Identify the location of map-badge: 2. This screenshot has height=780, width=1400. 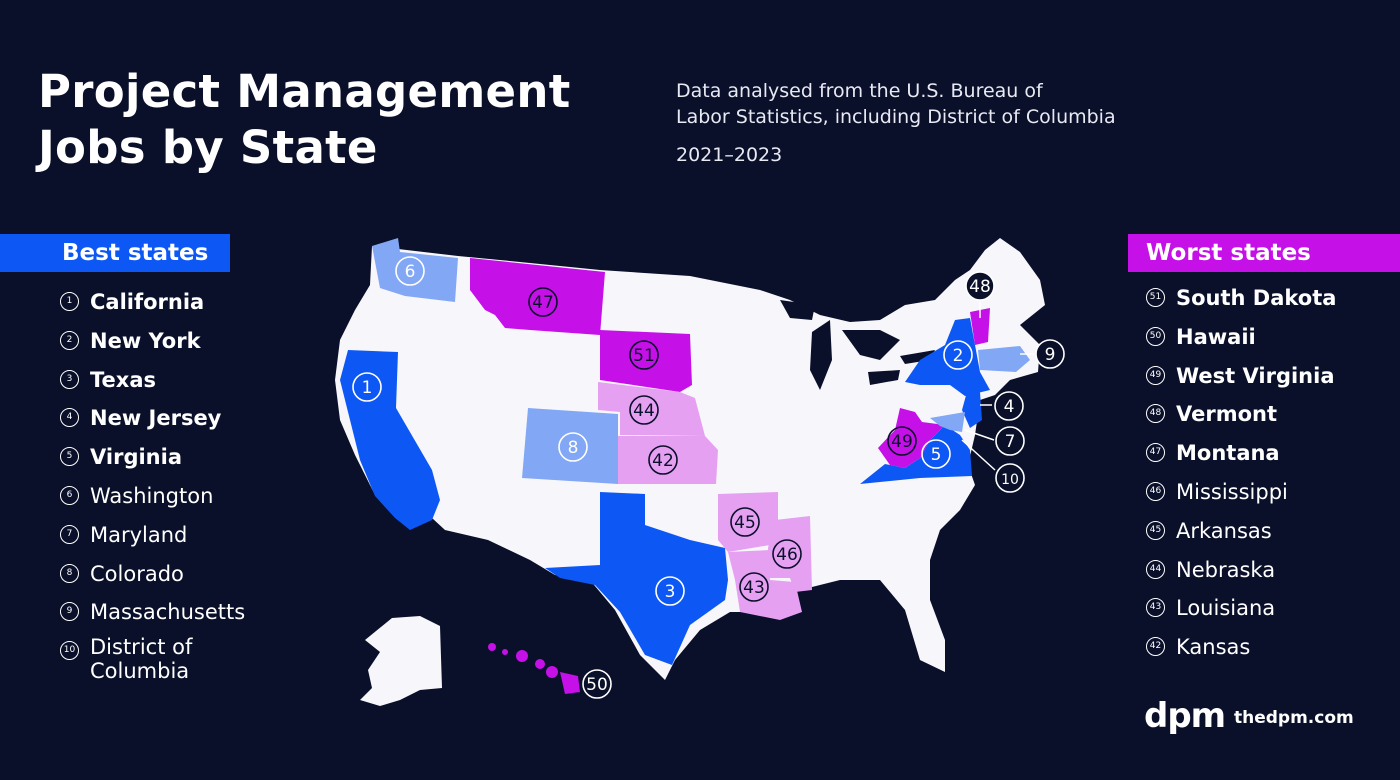
(958, 355).